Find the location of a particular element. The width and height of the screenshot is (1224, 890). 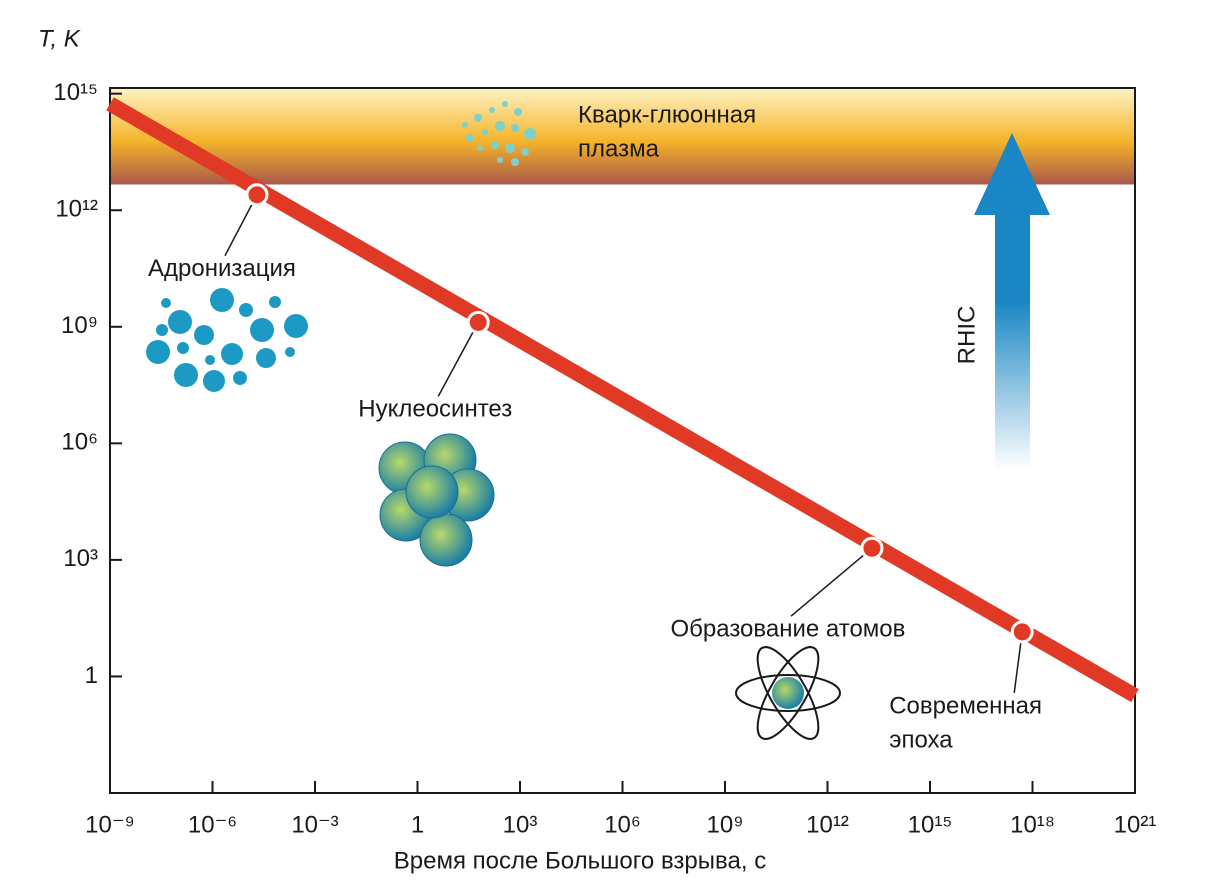

x-axis-label: Время после Большого взрыва, с is located at coordinates (580, 860).